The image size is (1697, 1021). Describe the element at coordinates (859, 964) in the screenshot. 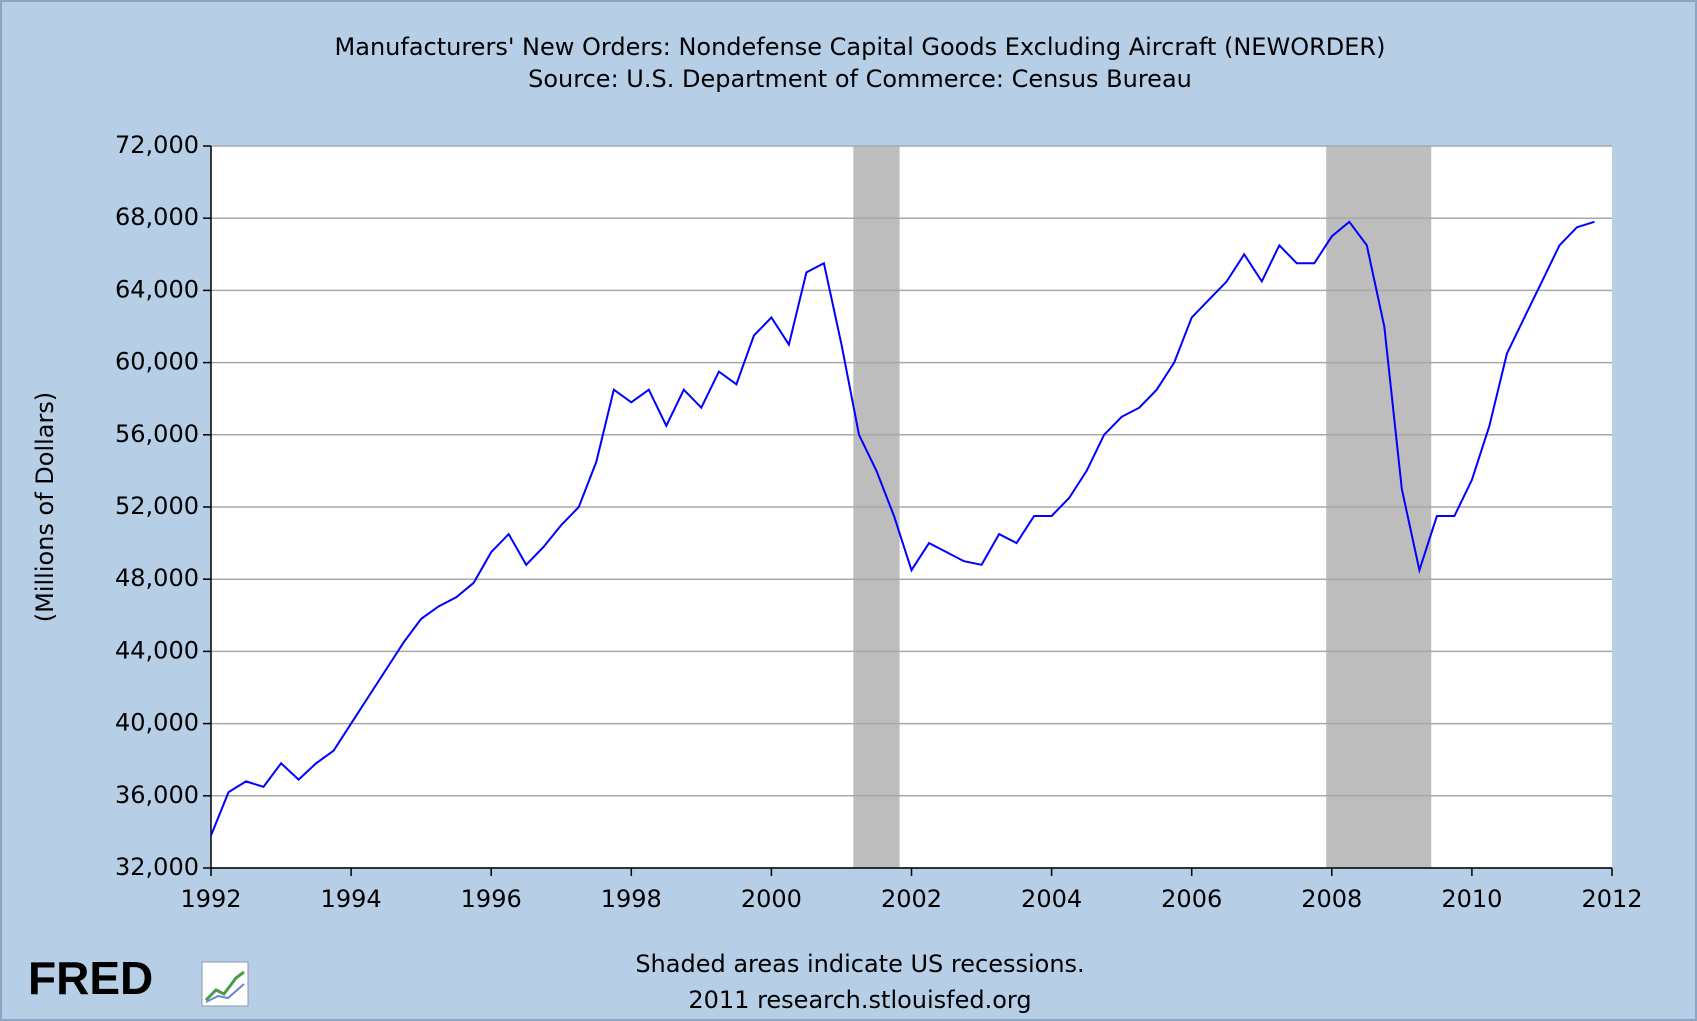

I see `note: Shaded areas indicate US recessions.` at that location.